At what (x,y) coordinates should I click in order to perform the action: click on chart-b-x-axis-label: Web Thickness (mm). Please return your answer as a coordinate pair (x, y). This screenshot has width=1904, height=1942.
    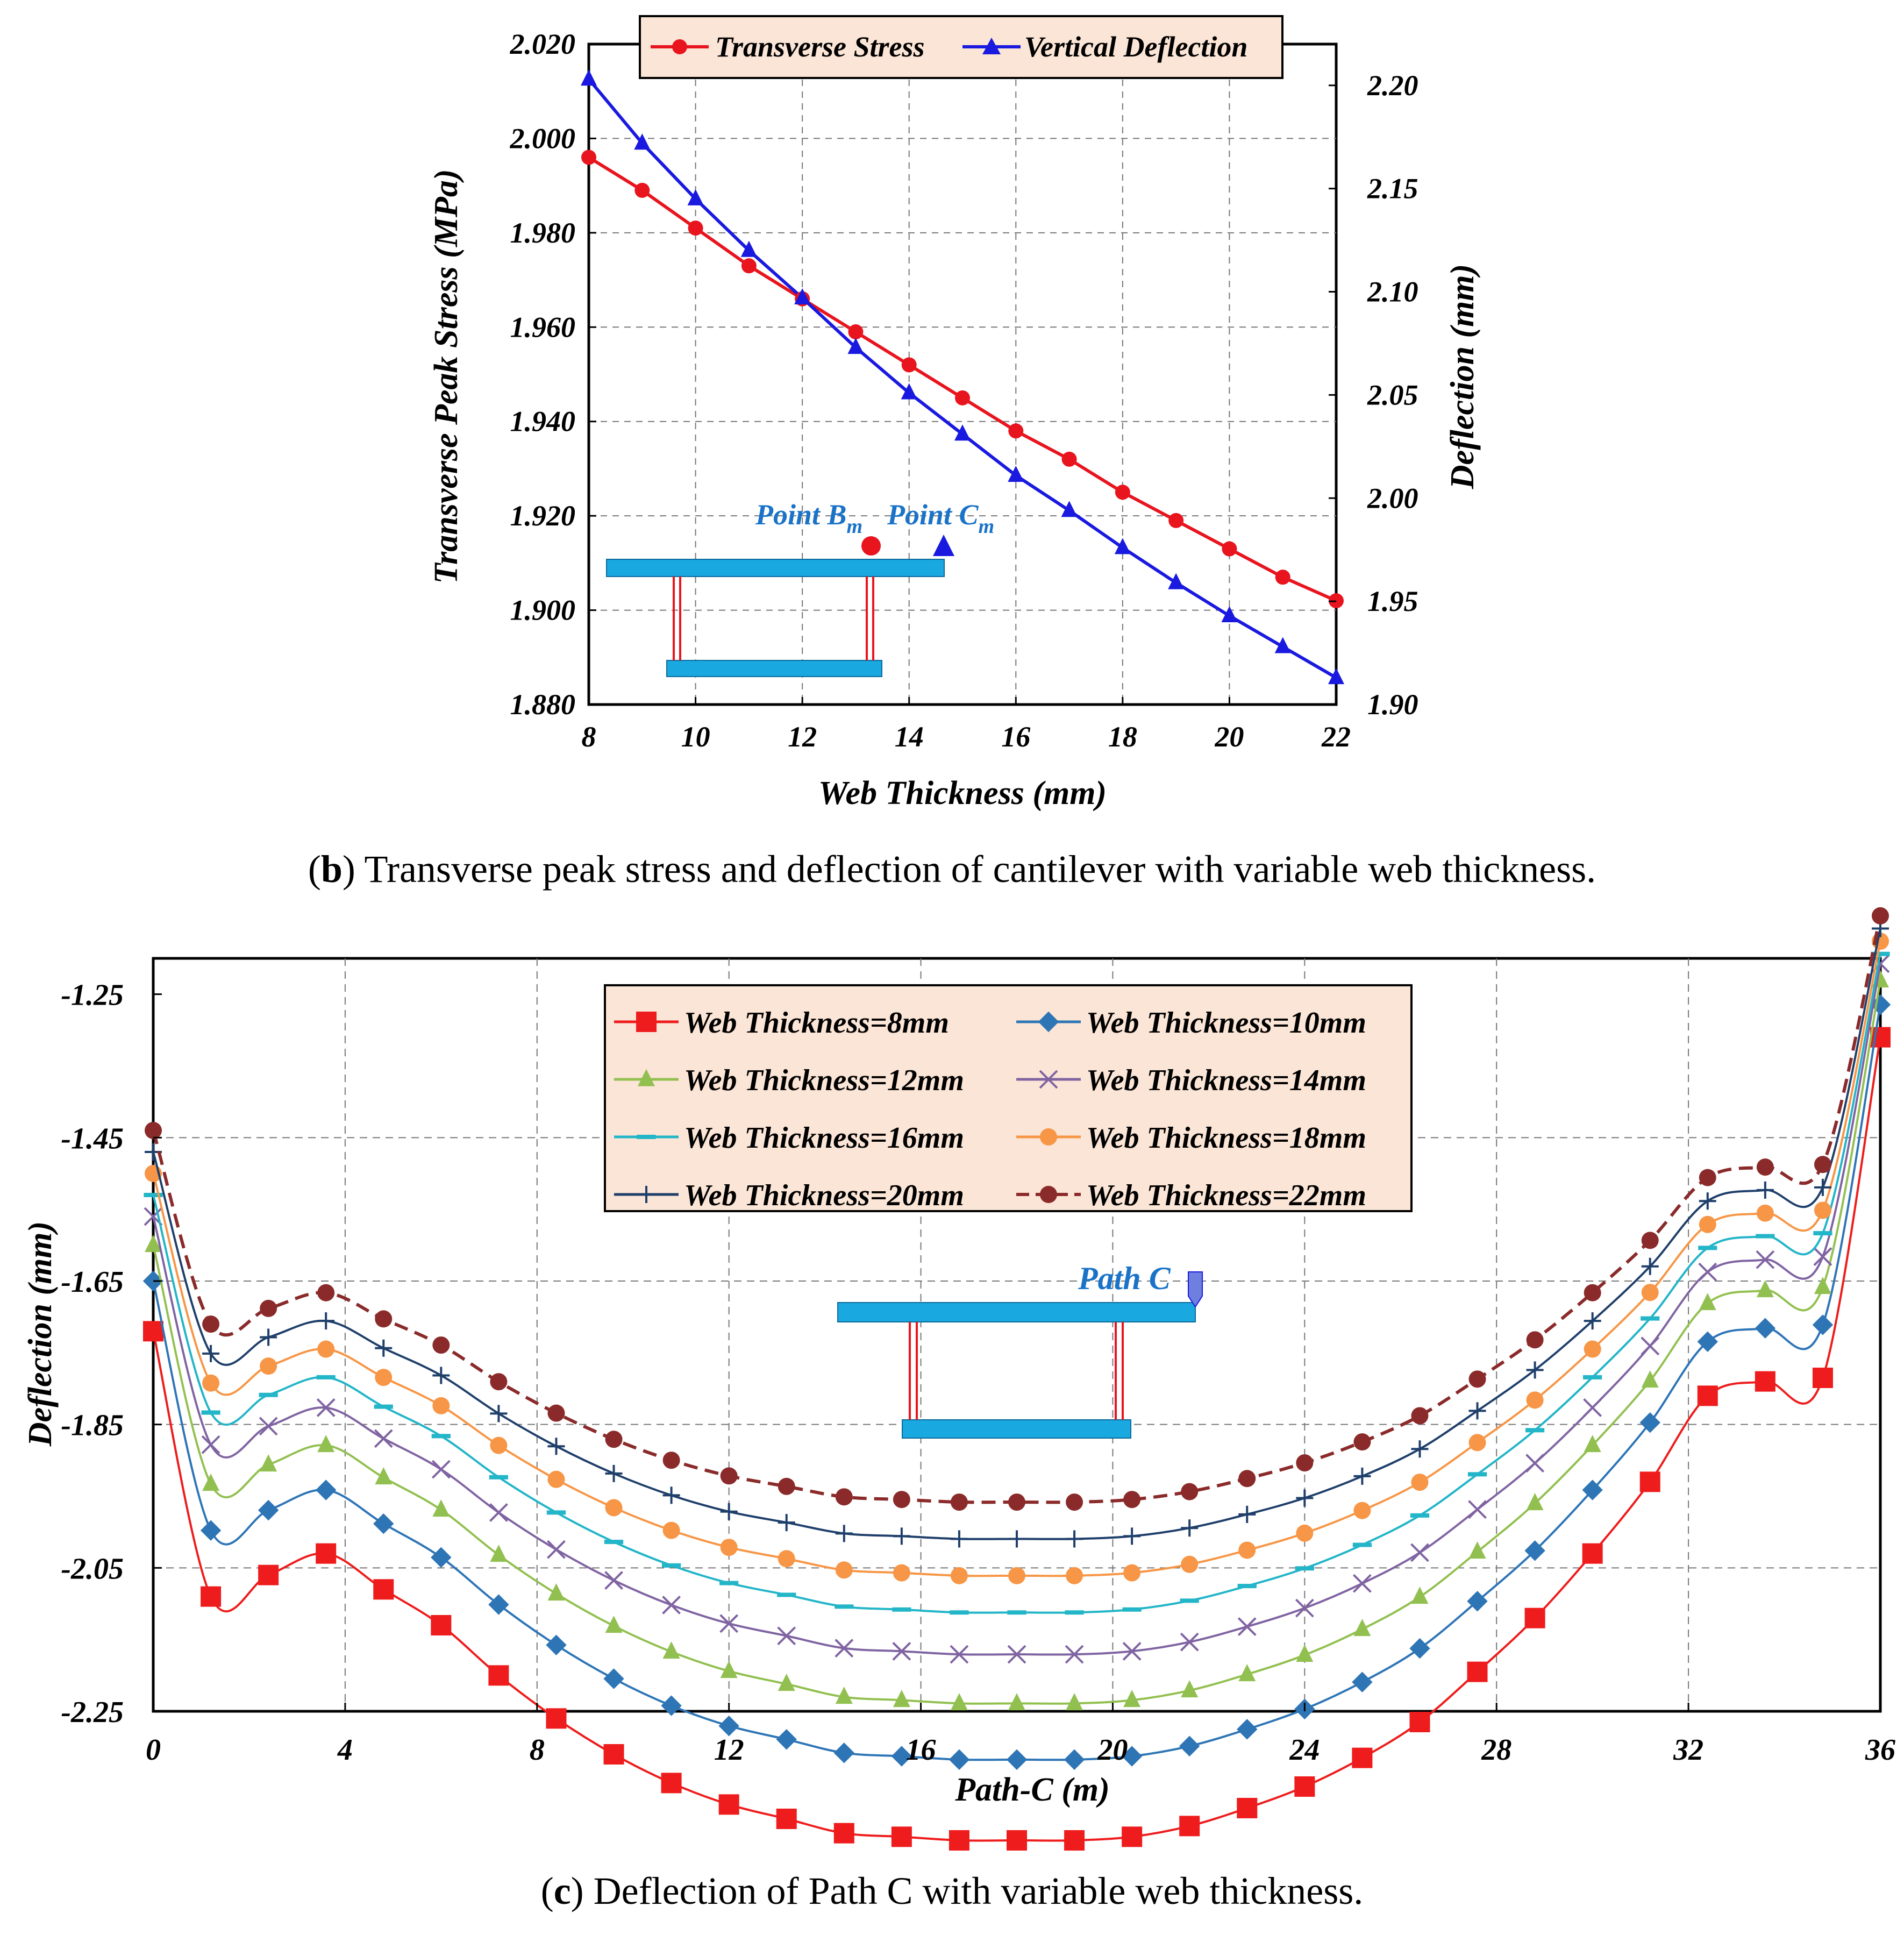
    Looking at the image, I should click on (962, 794).